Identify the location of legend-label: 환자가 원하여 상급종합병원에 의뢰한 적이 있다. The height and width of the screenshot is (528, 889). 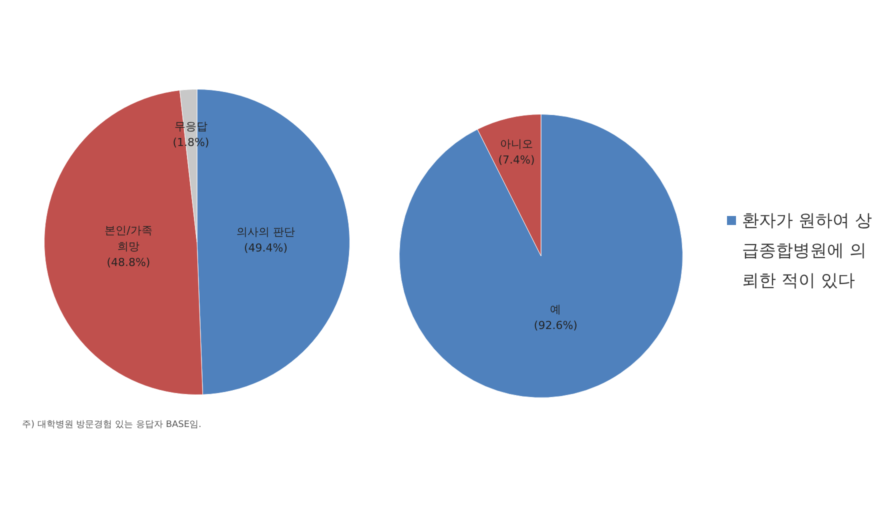
(807, 251).